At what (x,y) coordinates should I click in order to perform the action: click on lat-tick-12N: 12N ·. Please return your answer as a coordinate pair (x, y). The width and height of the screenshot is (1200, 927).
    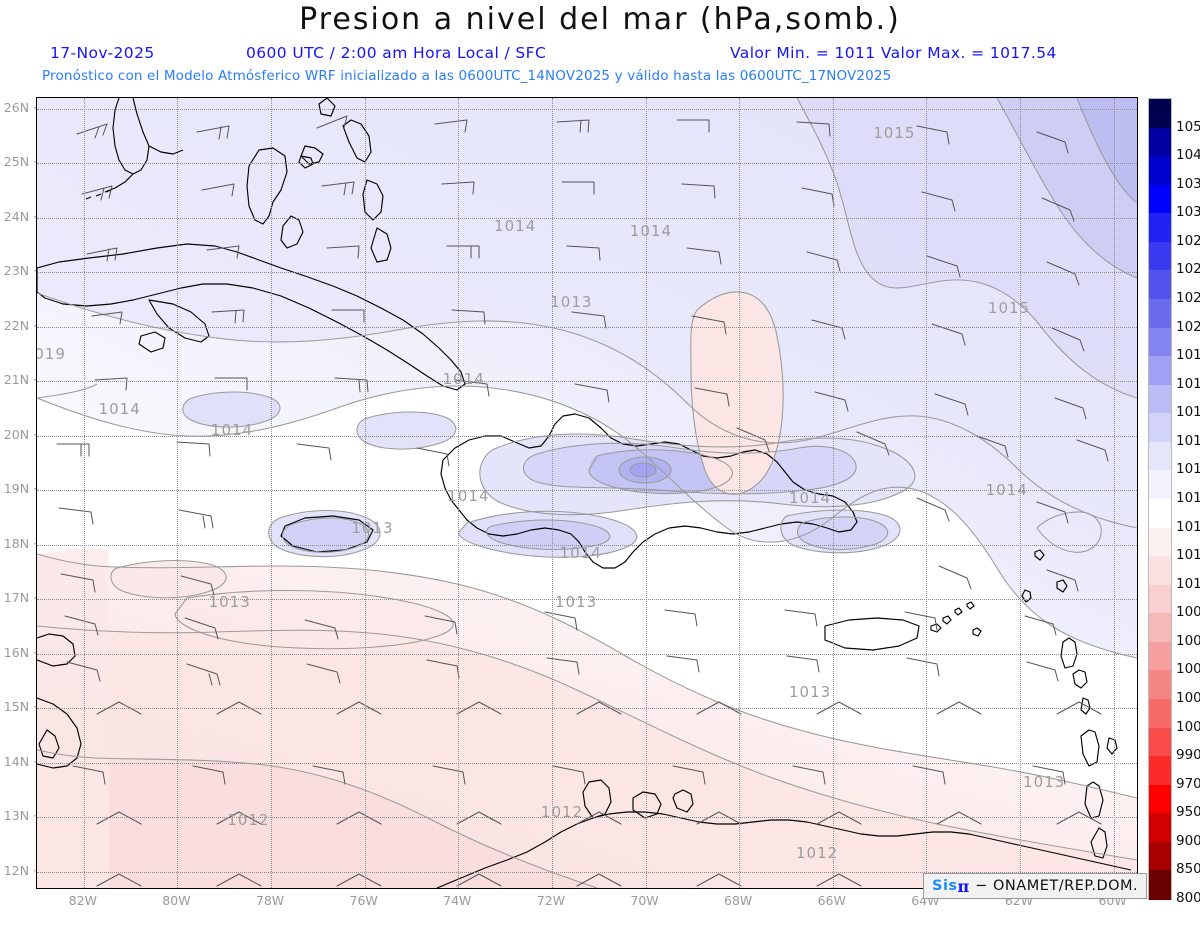
    Looking at the image, I should click on (20, 870).